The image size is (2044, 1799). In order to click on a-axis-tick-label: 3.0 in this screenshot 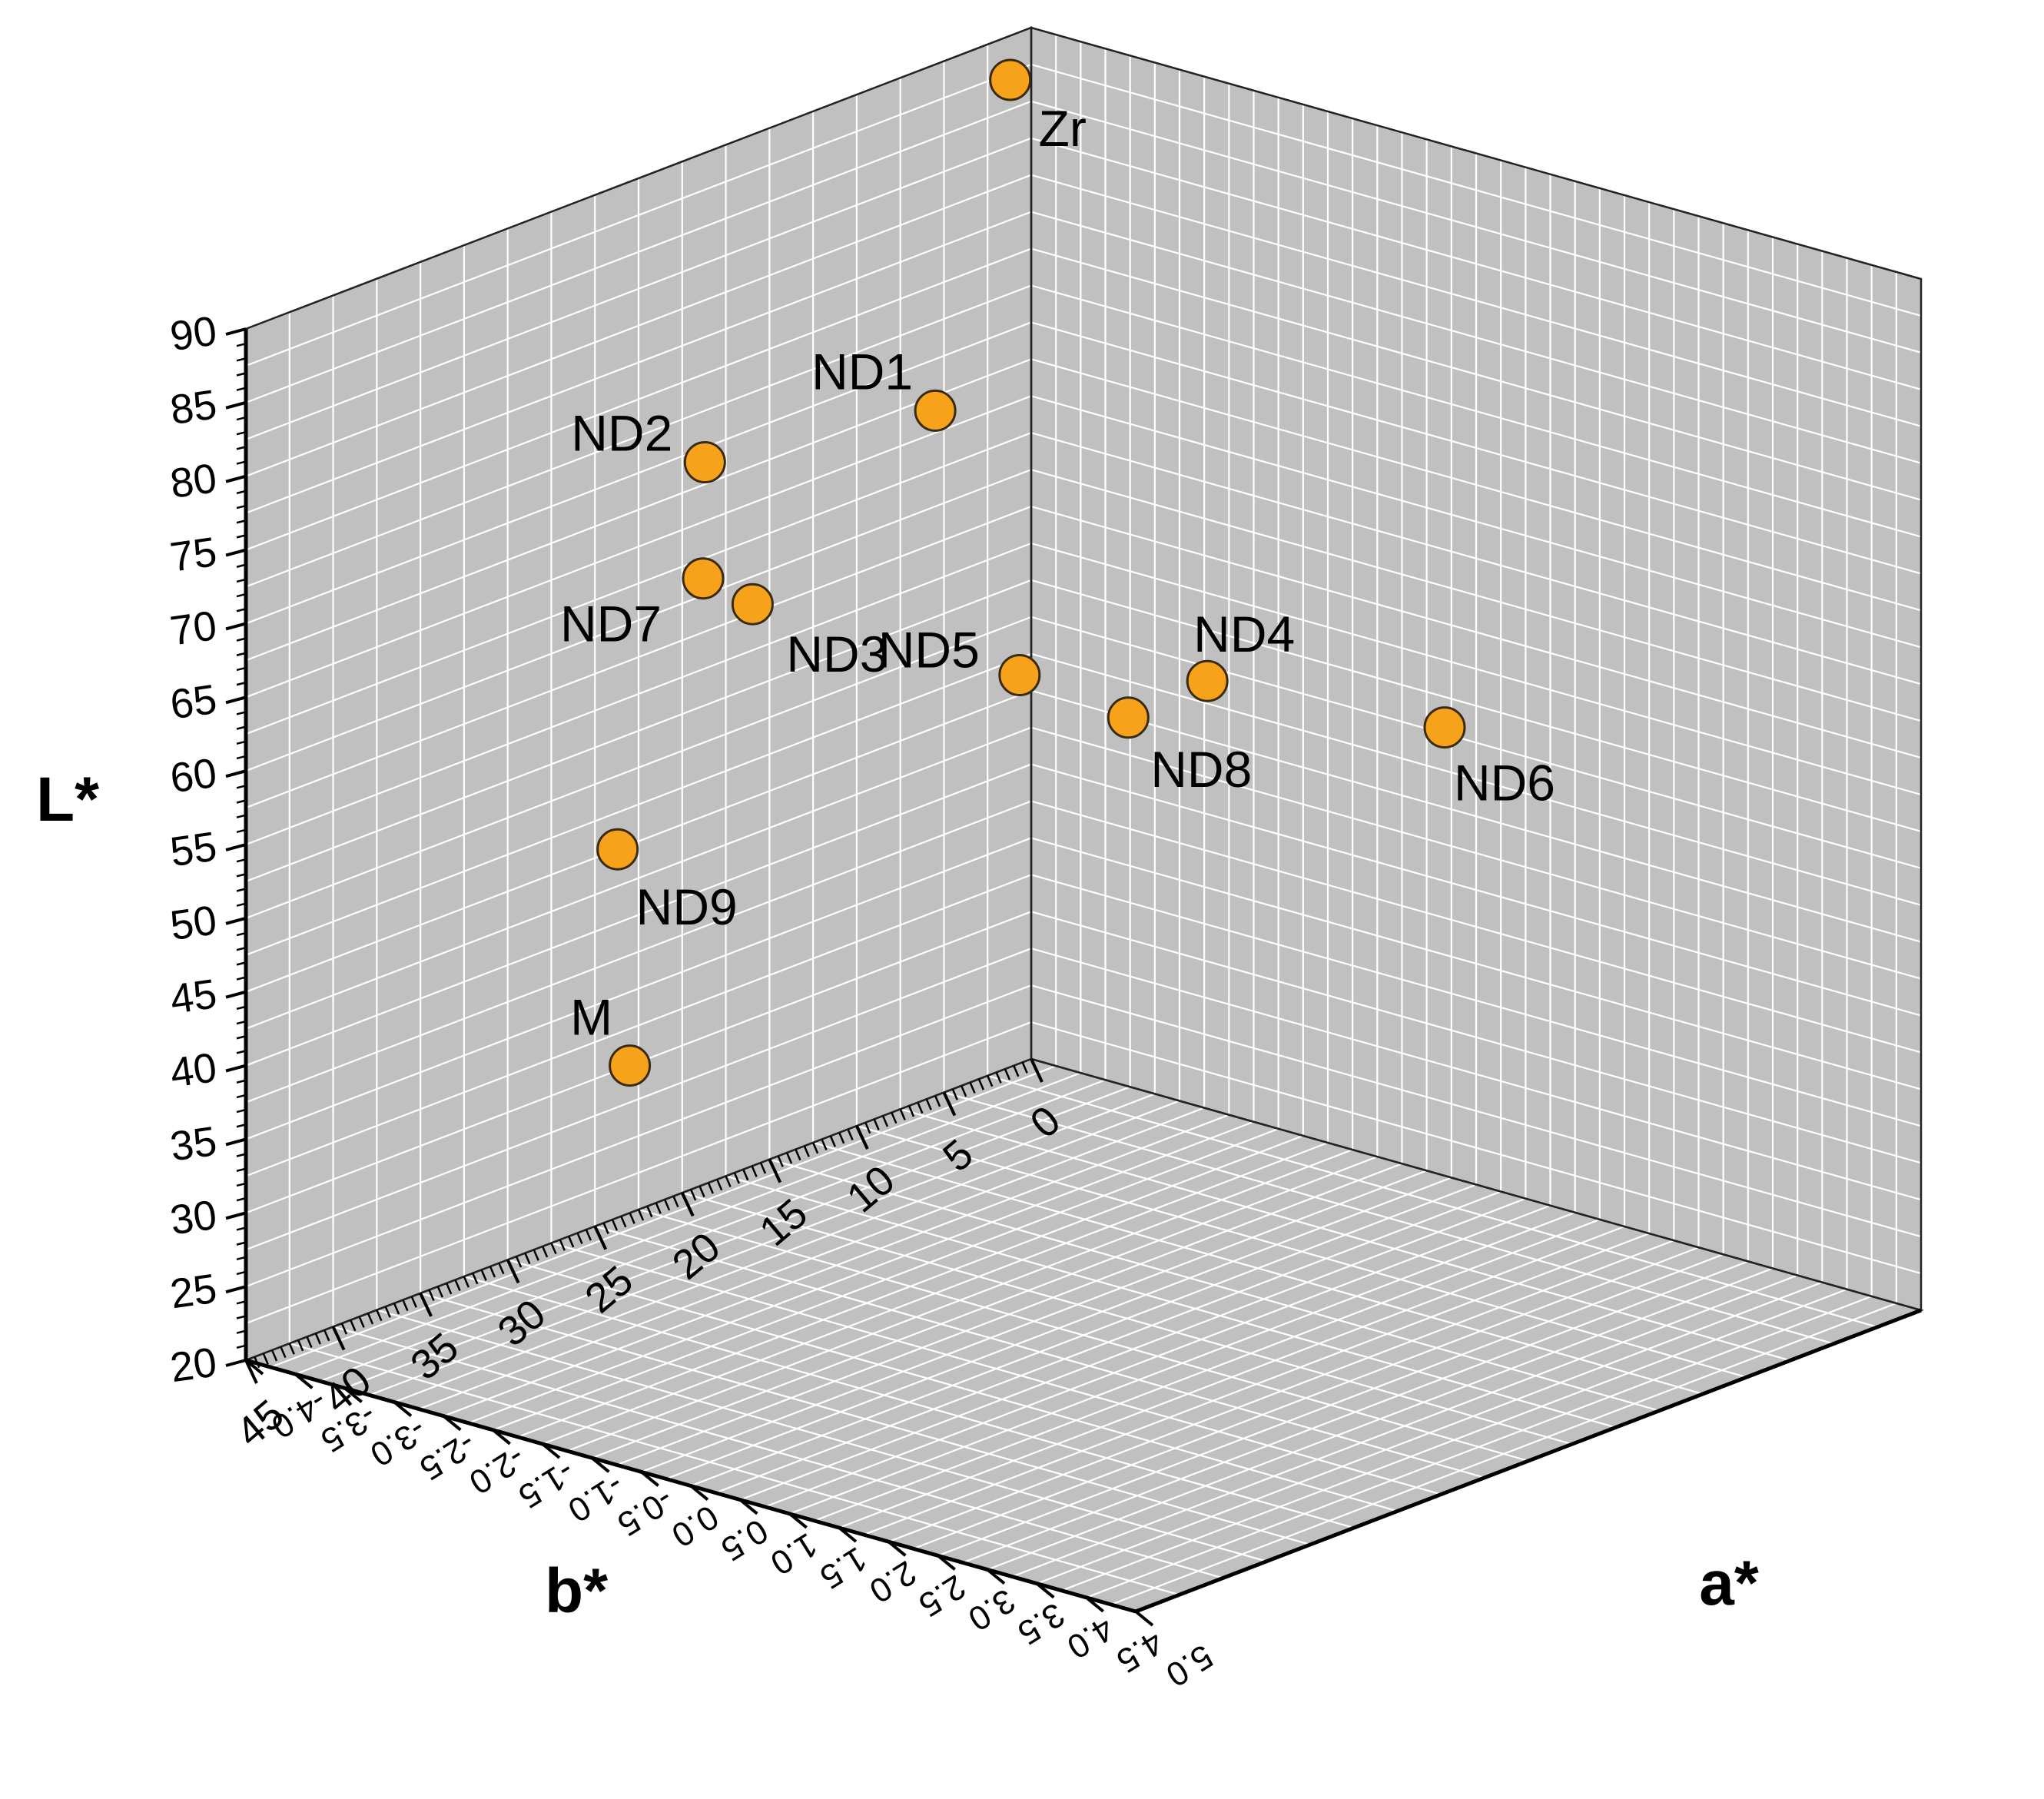, I will do `click(991, 1610)`.